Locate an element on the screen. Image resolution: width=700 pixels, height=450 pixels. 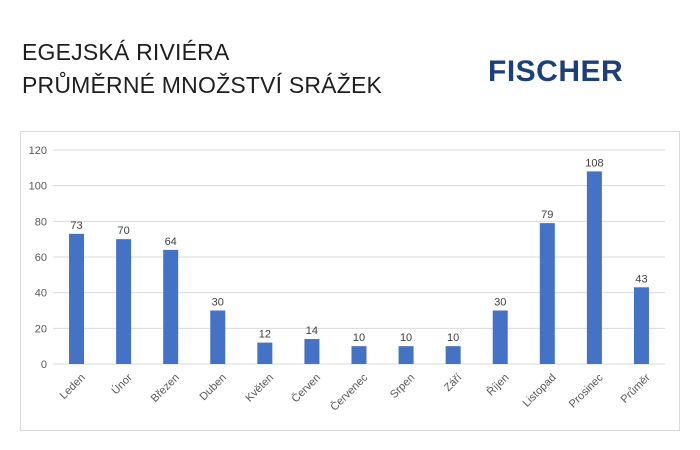
x-tick-label: Září is located at coordinates (453, 383).